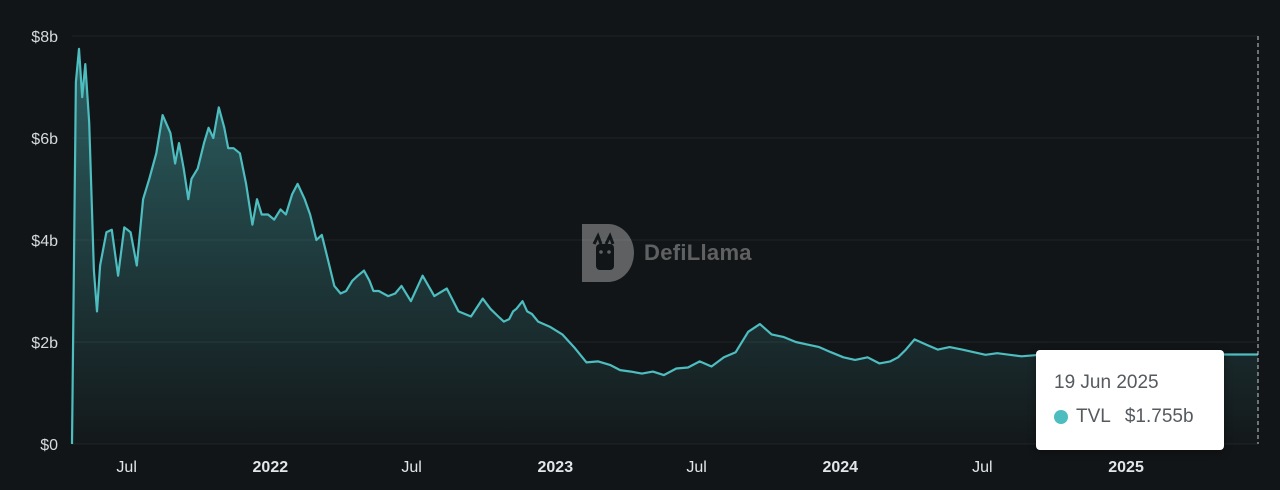 The image size is (1280, 490). What do you see at coordinates (271, 467) in the screenshot?
I see `x-tick-label: 2022` at bounding box center [271, 467].